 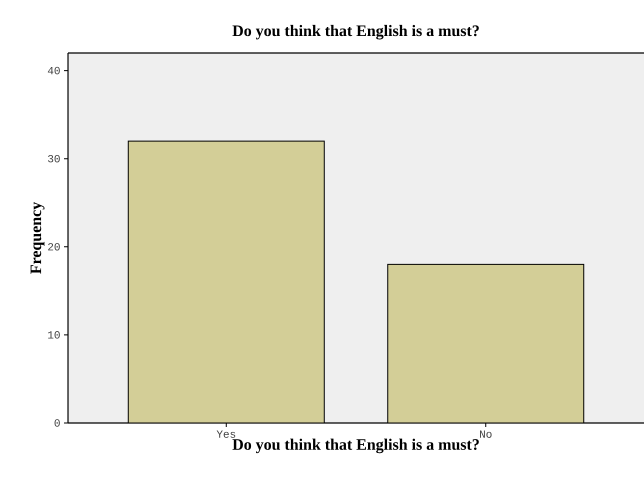 What do you see at coordinates (54, 158) in the screenshot?
I see `y-tick-label: 30` at bounding box center [54, 158].